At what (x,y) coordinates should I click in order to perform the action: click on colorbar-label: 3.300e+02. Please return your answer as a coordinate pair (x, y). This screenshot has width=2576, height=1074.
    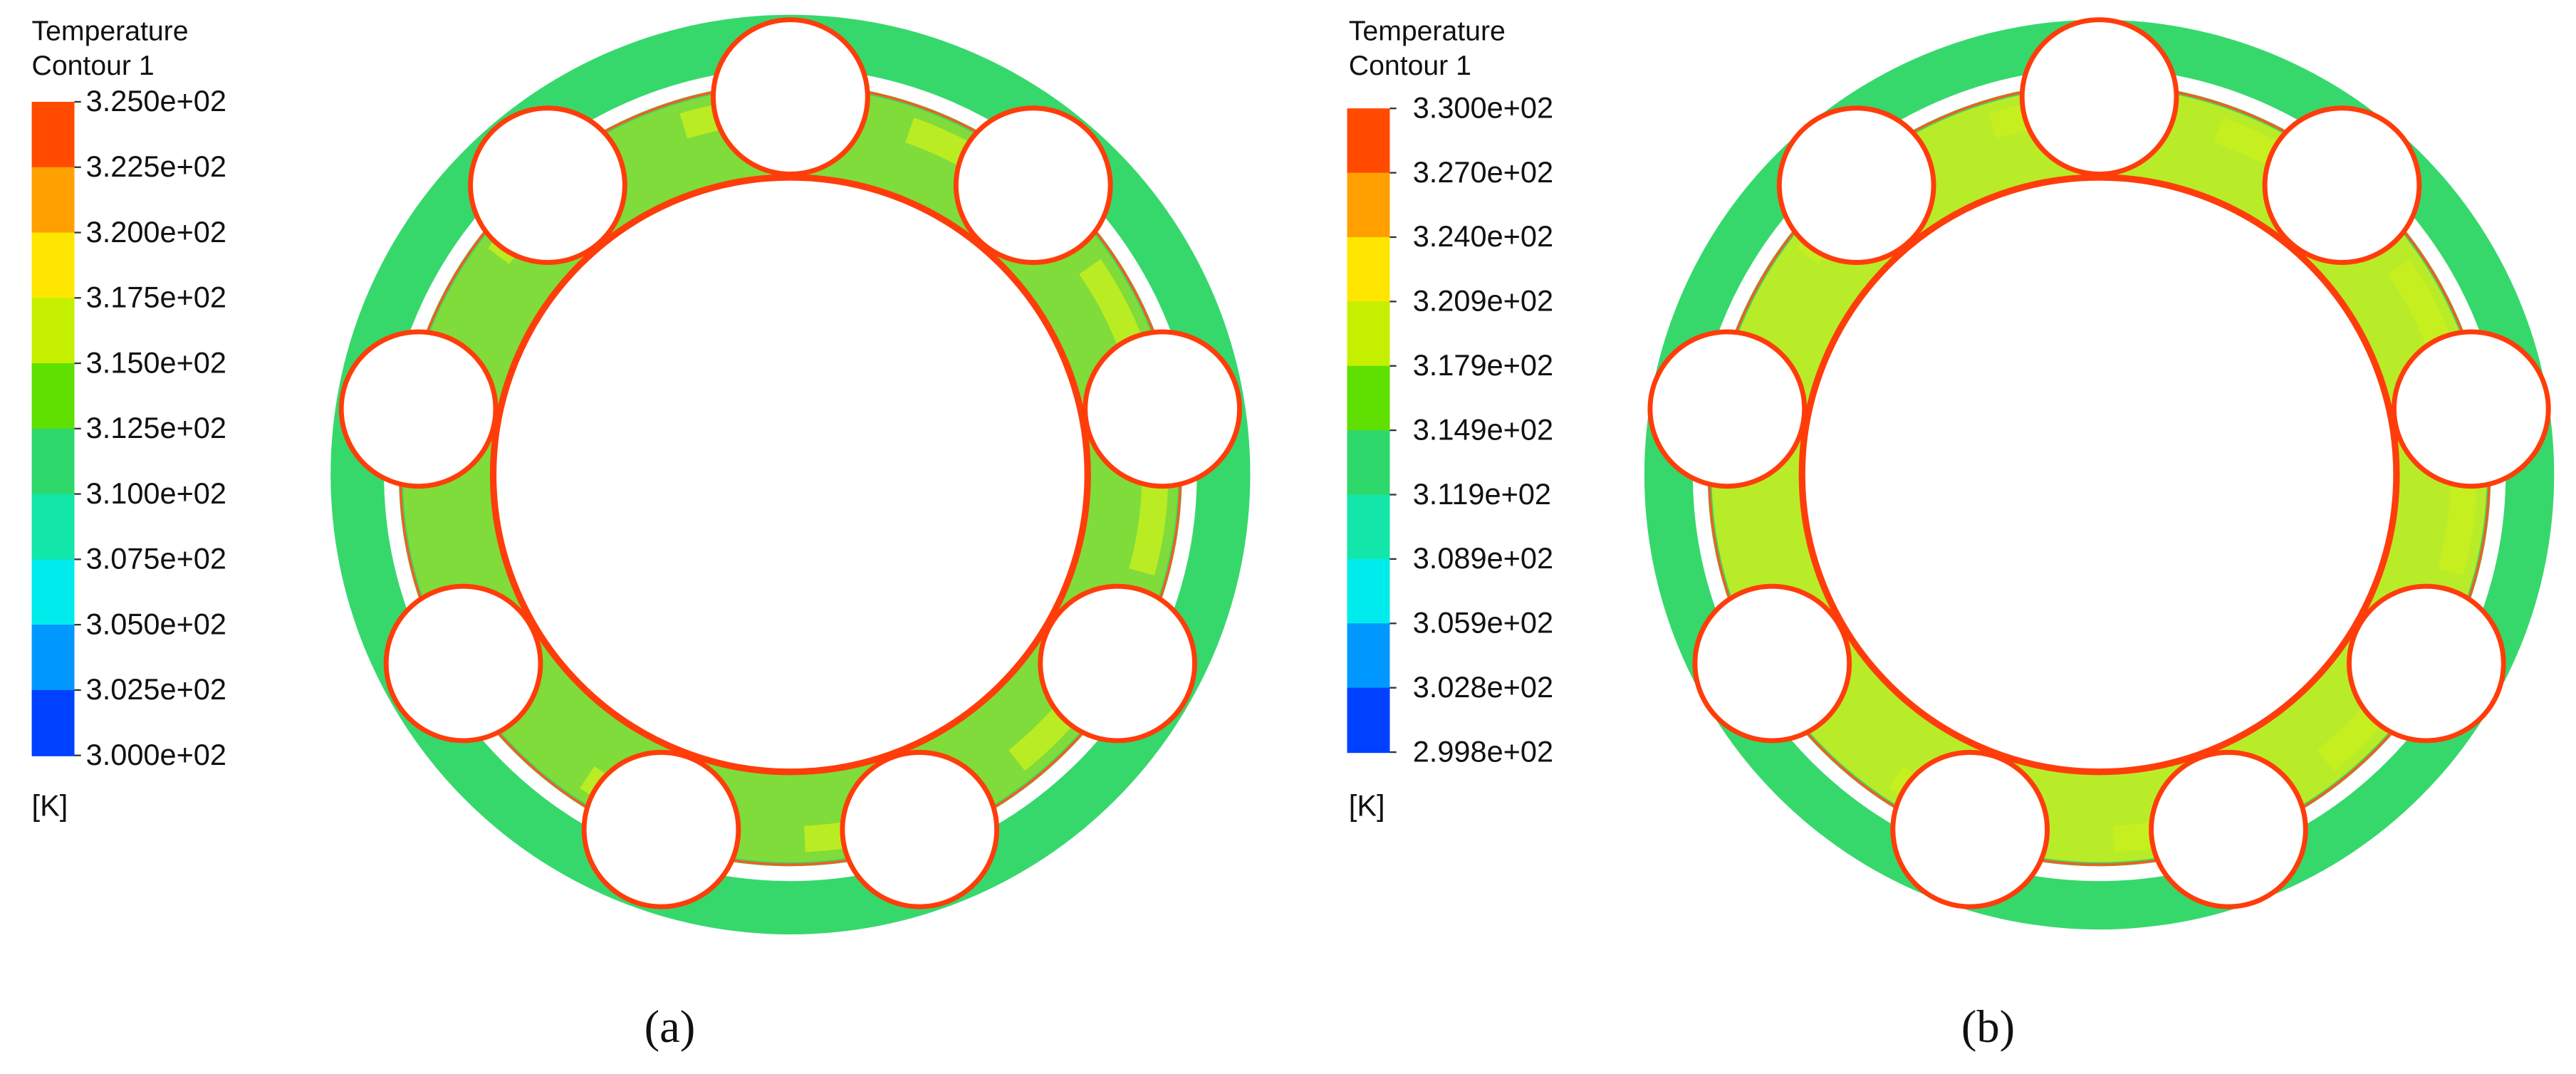
    Looking at the image, I should click on (1483, 107).